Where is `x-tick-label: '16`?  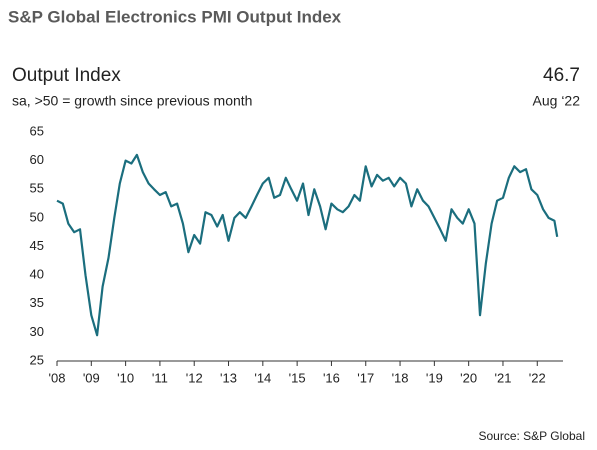 x-tick-label: '16 is located at coordinates (331, 377).